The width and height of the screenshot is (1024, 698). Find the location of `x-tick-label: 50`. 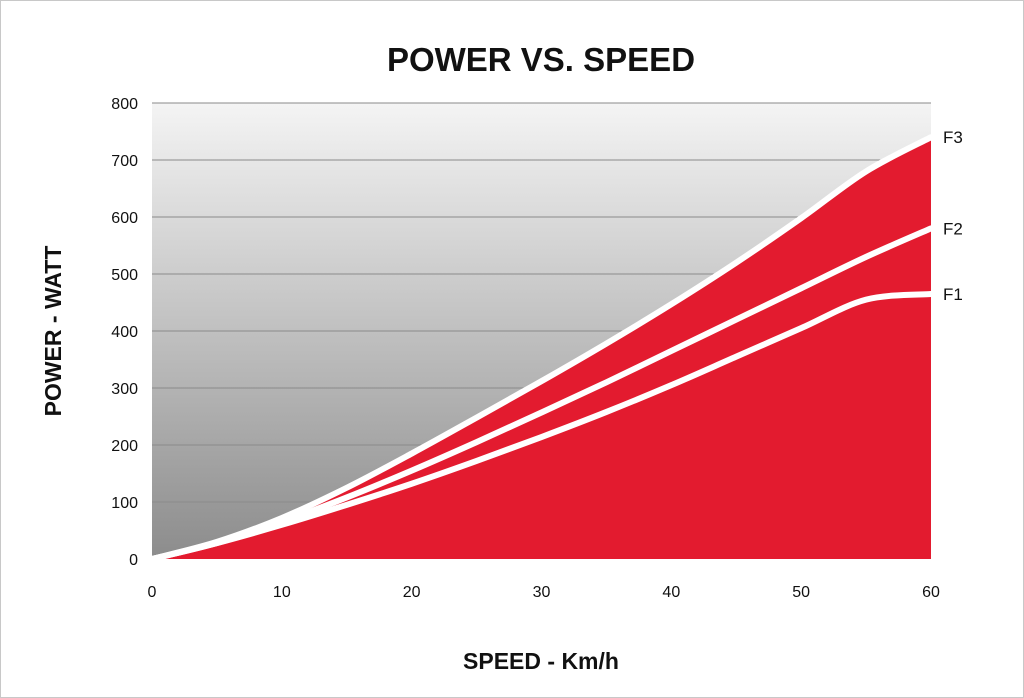

x-tick-label: 50 is located at coordinates (801, 592).